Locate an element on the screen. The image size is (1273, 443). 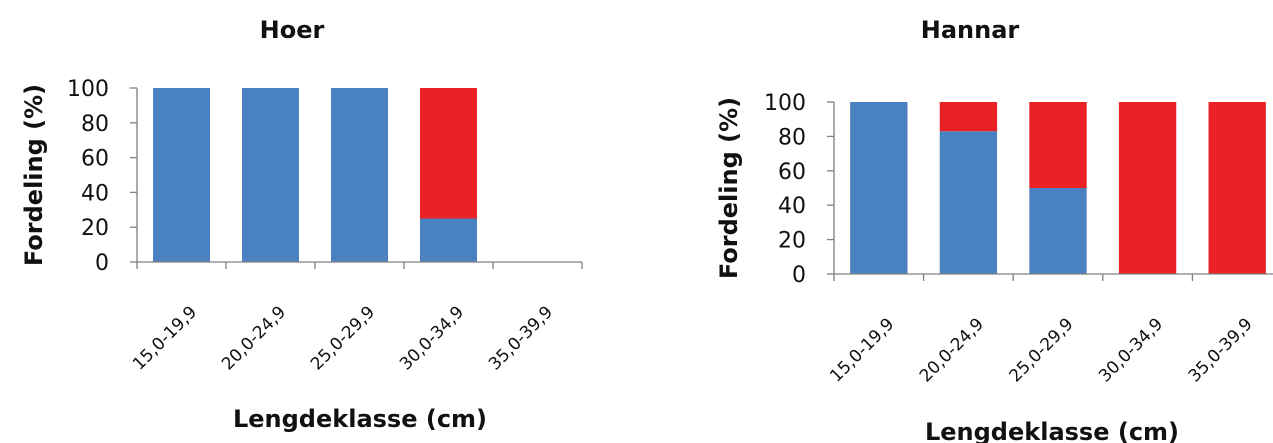
chart-title: Hannar is located at coordinates (970, 30).